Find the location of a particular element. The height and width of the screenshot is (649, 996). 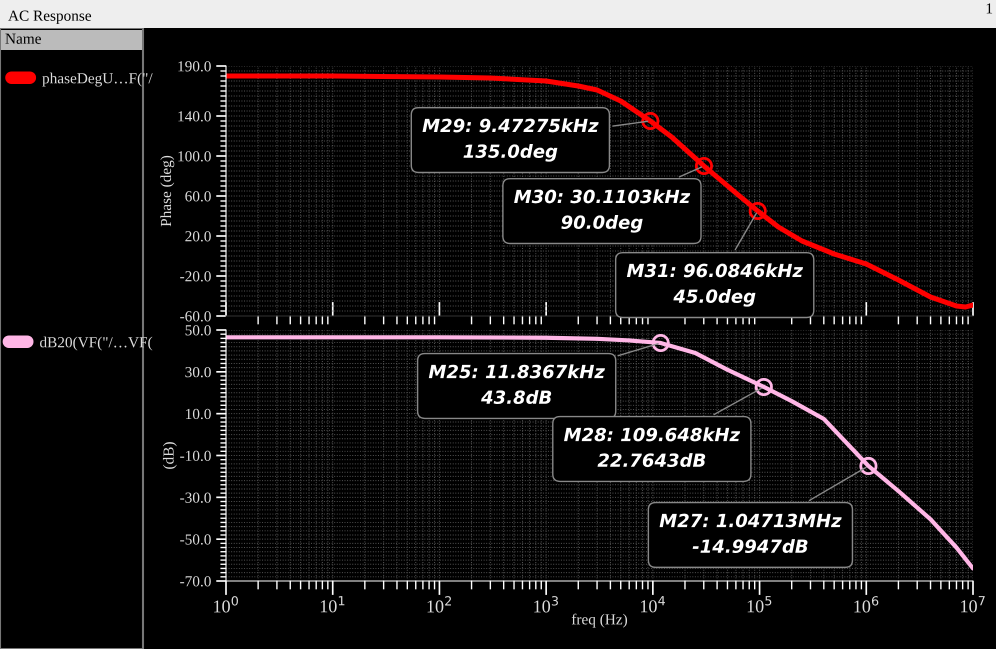

annotation: M28: 109.648kHz 22.7643dB is located at coordinates (652, 447).